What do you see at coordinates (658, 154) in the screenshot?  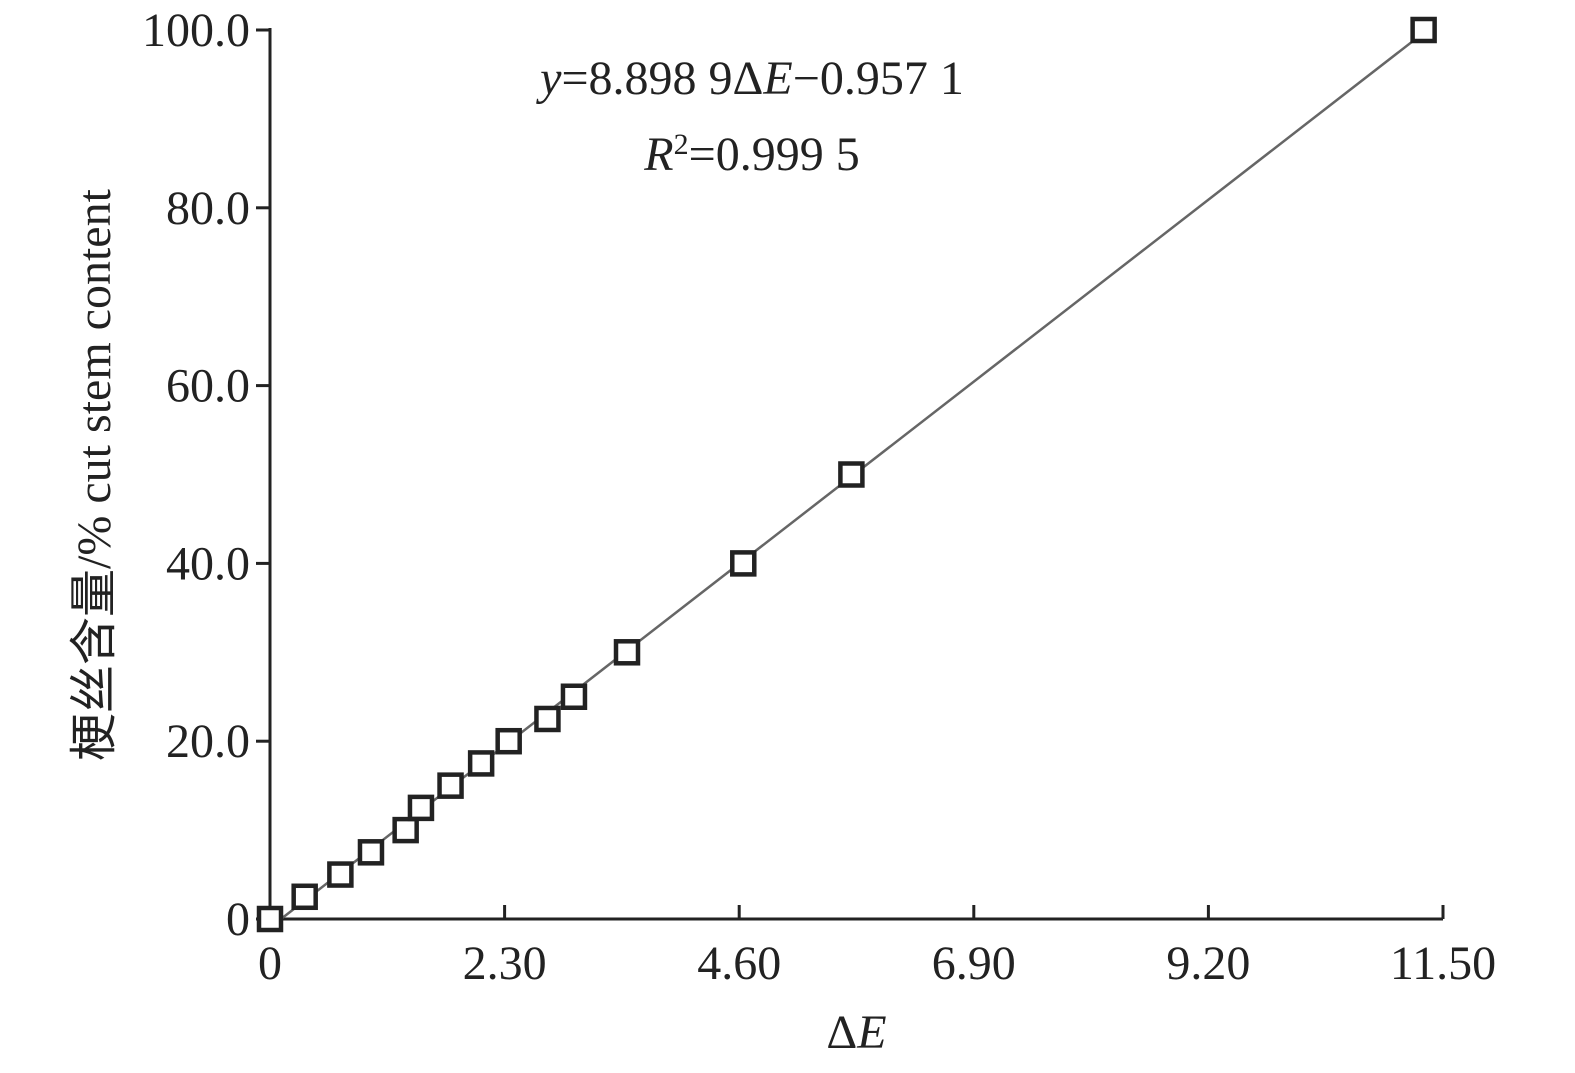 I see `annotation-part: R` at bounding box center [658, 154].